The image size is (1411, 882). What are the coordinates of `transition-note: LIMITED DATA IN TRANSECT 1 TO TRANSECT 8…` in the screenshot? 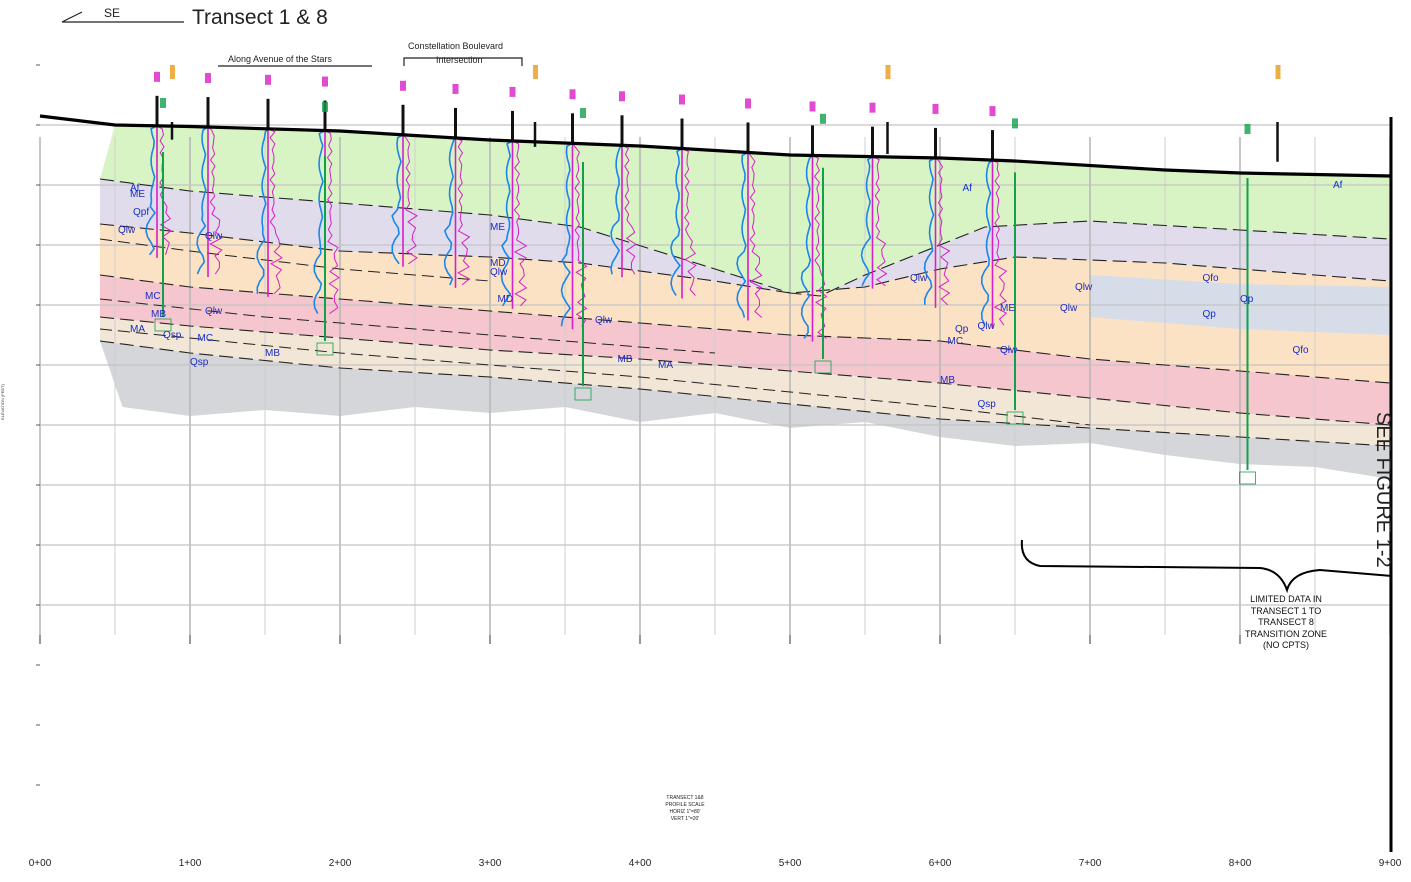 It's located at (1286, 623).